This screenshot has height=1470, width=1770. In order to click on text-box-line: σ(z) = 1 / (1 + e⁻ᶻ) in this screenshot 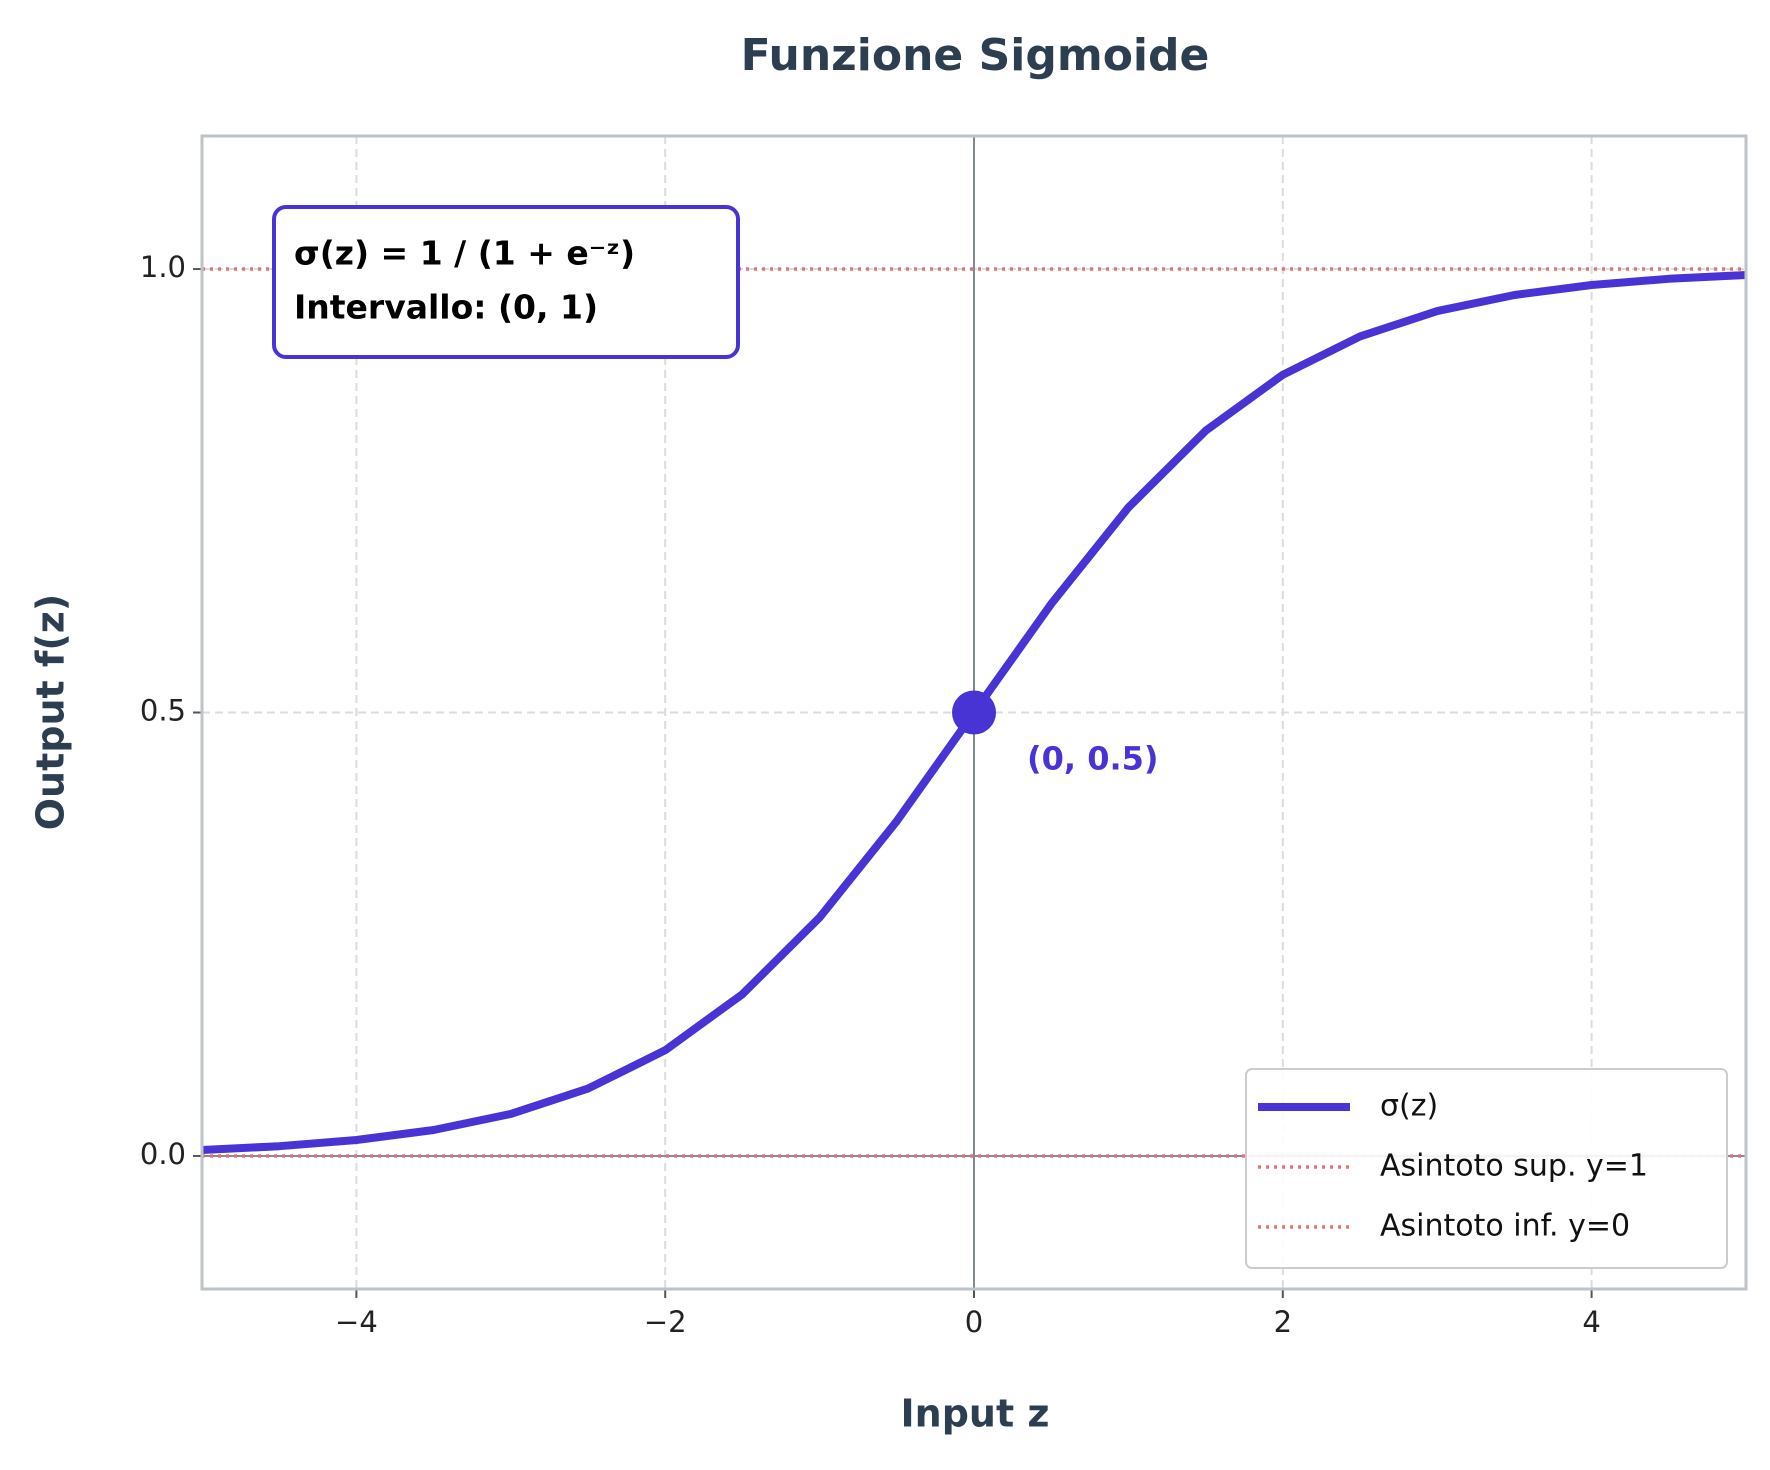, I will do `click(464, 253)`.